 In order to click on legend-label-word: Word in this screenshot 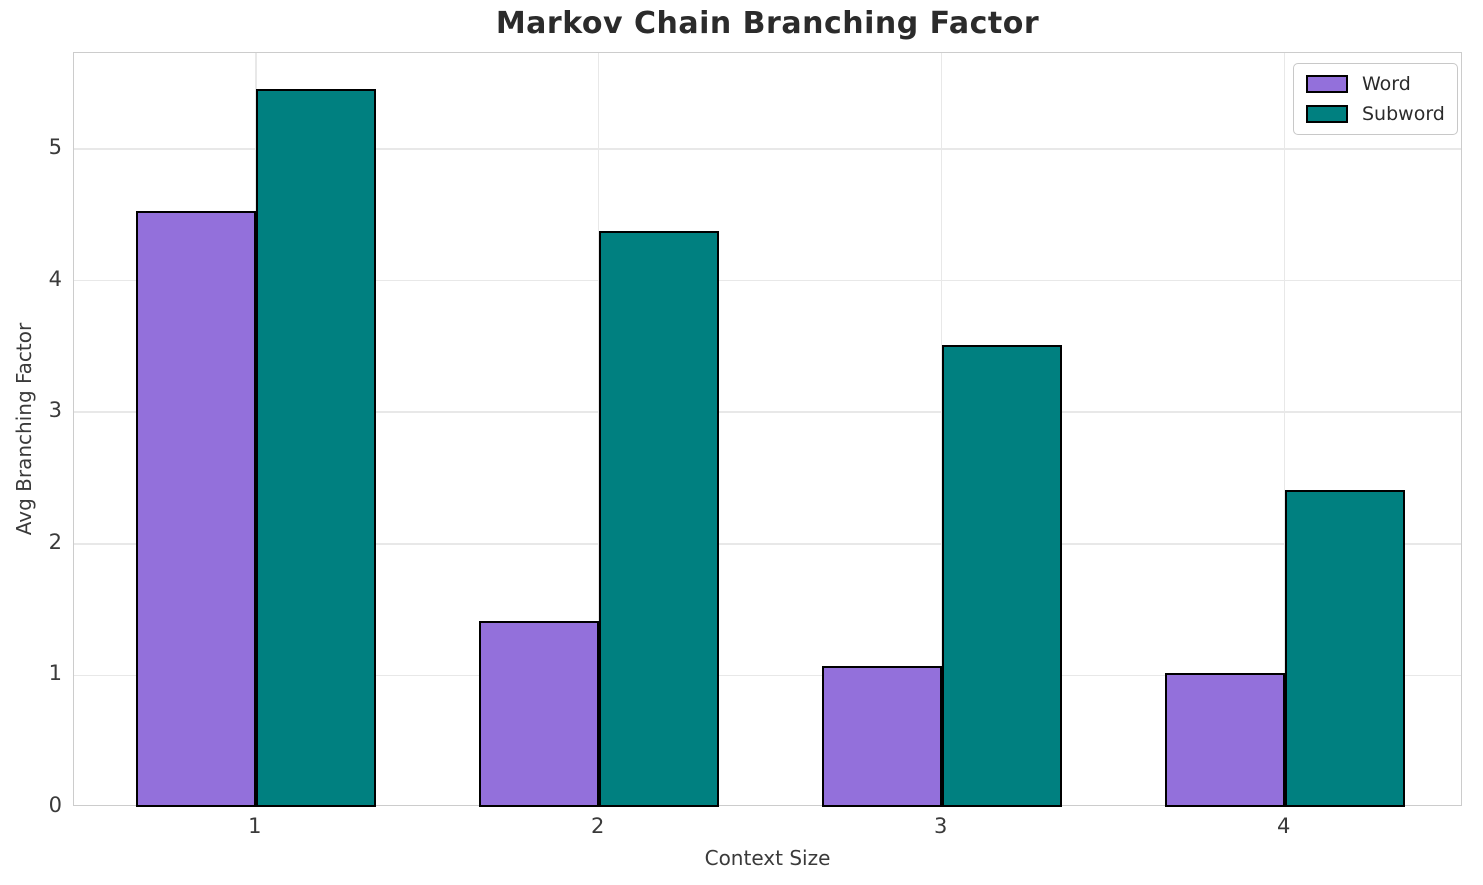, I will do `click(1386, 84)`.